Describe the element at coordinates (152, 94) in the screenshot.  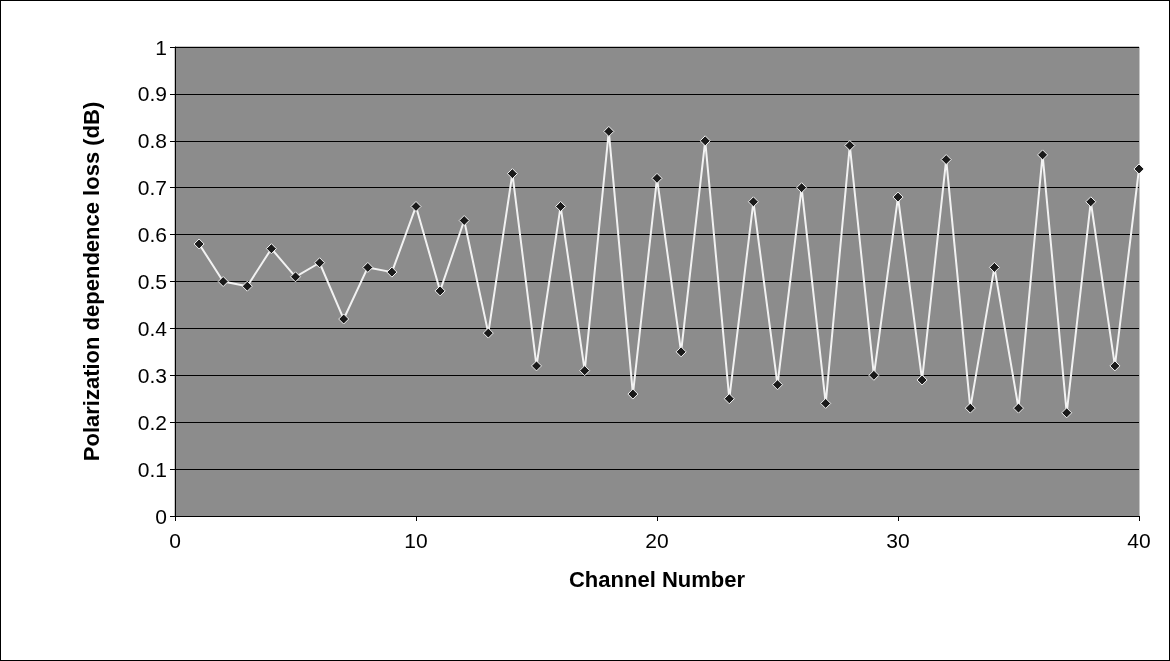
I see `y-tick-label: 0.9` at that location.